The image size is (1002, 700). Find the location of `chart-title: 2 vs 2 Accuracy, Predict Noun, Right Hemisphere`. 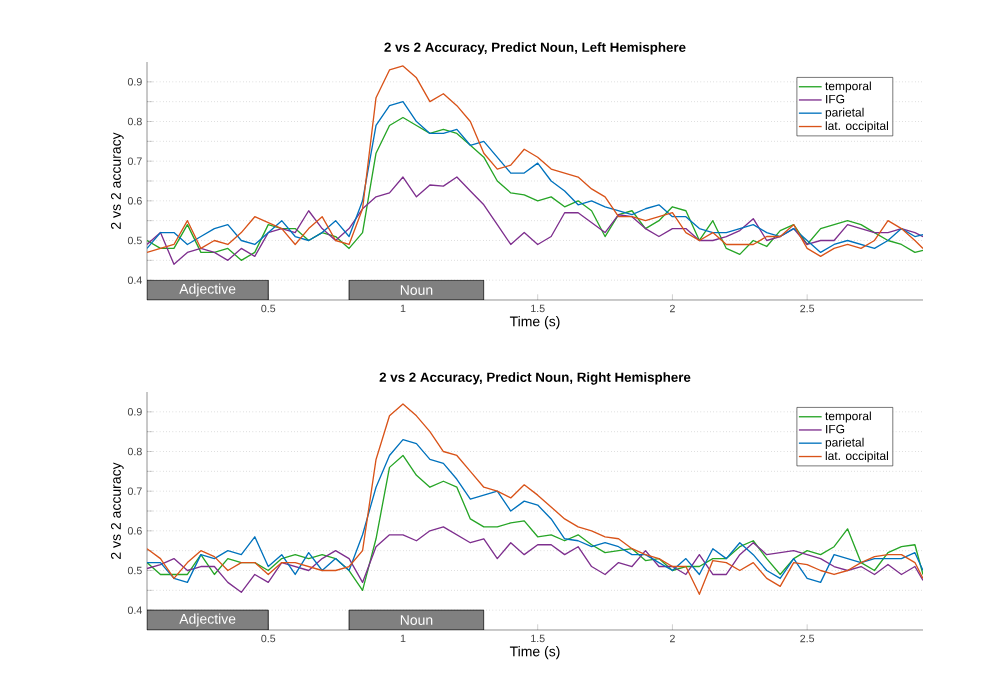

chart-title: 2 vs 2 Accuracy, Predict Noun, Right Hemisphere is located at coordinates (535, 378).